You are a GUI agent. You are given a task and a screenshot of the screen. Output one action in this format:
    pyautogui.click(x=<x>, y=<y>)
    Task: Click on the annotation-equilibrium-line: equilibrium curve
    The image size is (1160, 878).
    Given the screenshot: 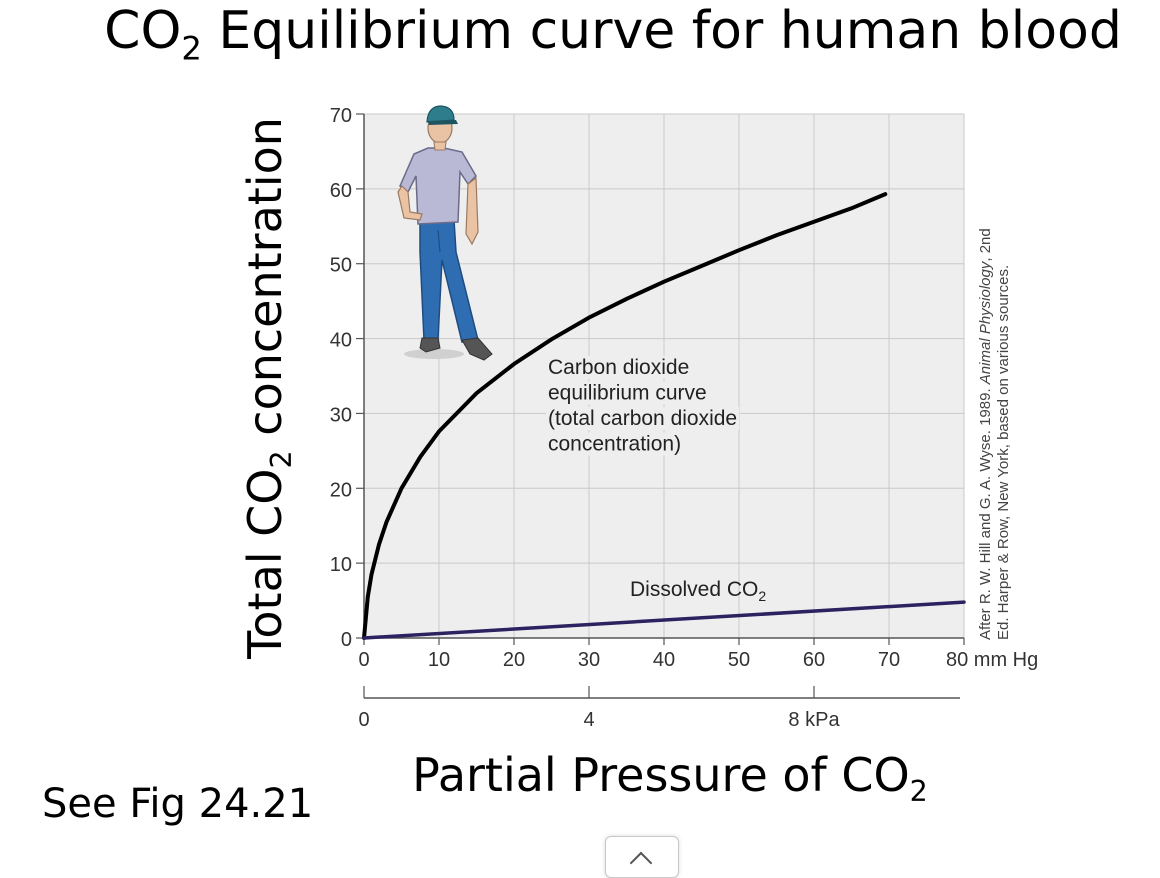 What is the action you would take?
    pyautogui.click(x=627, y=393)
    